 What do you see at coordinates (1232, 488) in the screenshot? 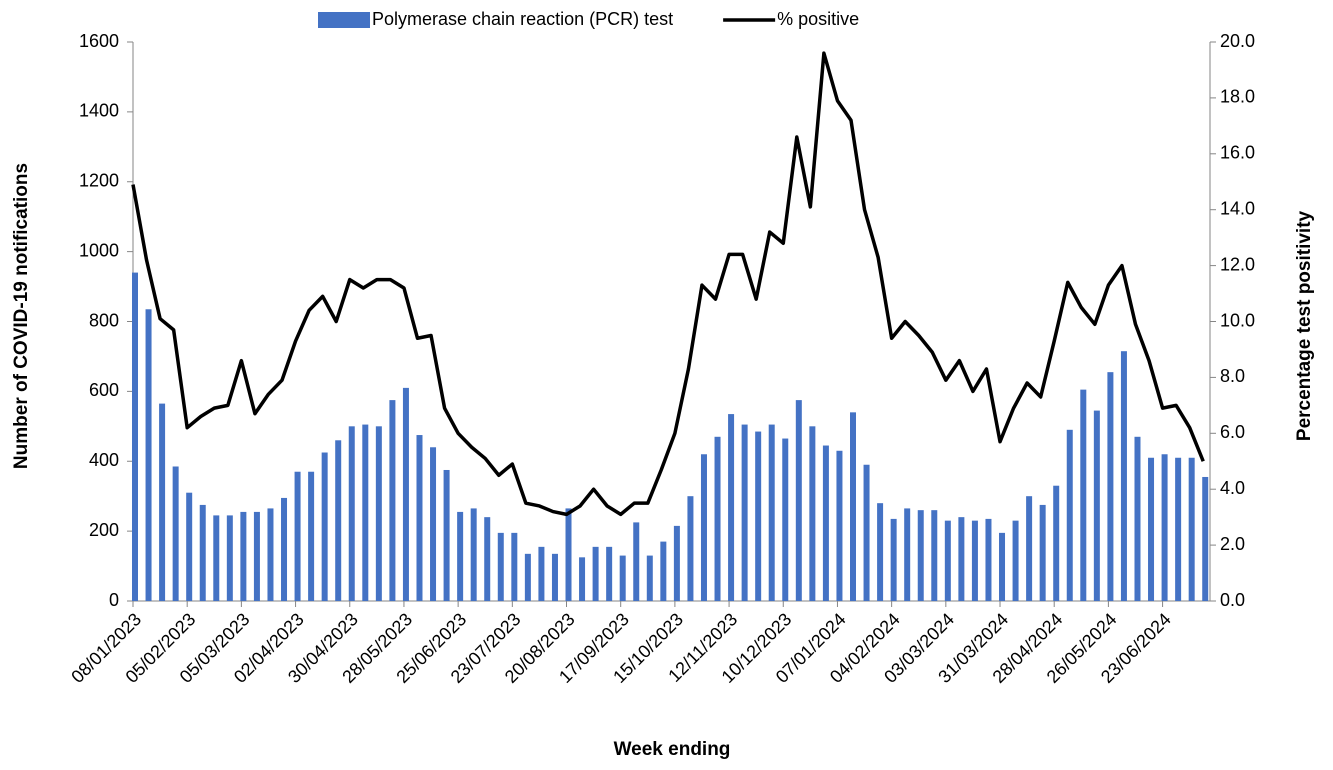
I see `y2-tick-label: 4.0` at bounding box center [1232, 488].